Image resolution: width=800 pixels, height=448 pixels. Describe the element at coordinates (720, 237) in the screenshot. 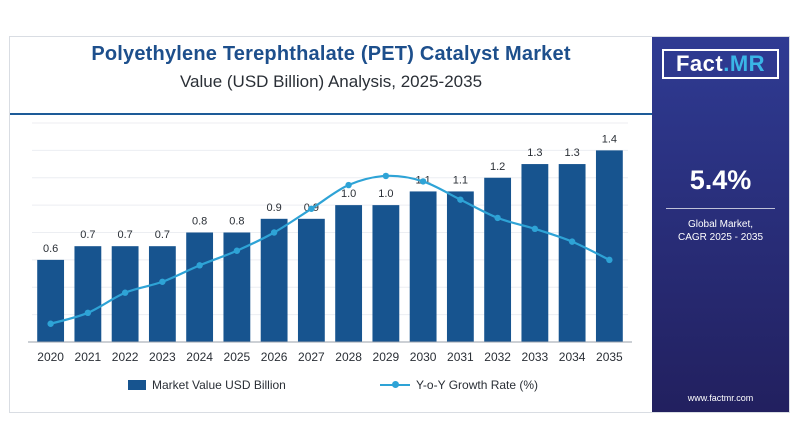

I see `cagr-label-line2: CAGR 2025 - 2035` at that location.